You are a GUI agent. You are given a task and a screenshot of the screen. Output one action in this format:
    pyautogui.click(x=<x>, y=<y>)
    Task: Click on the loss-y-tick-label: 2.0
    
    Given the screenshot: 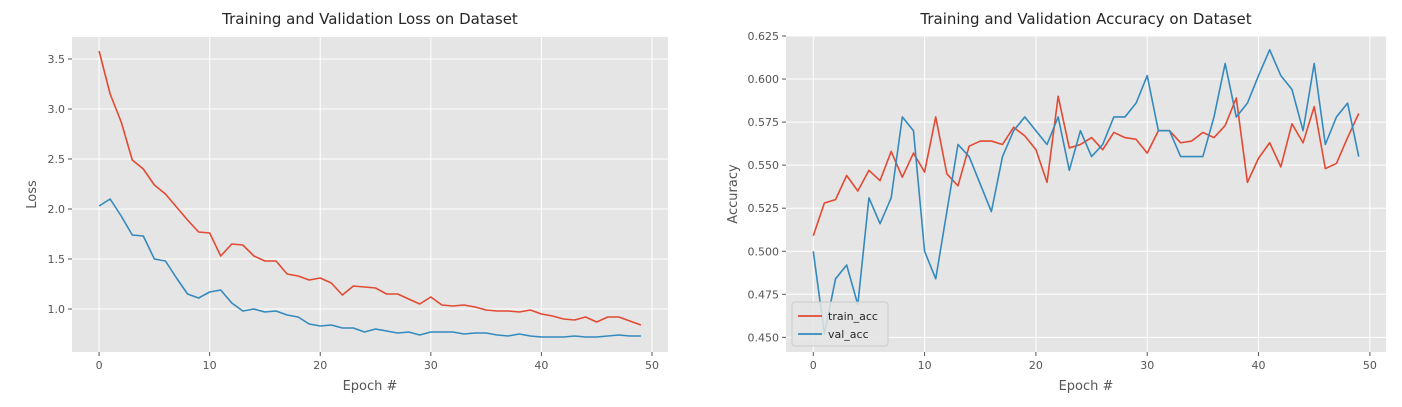 What is the action you would take?
    pyautogui.click(x=57, y=209)
    